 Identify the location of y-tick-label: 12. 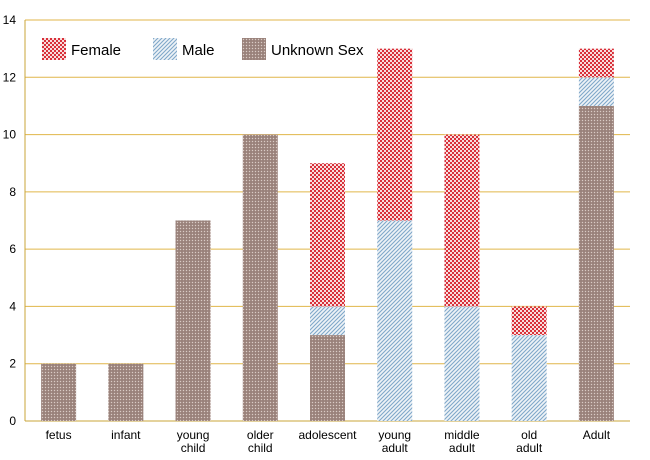
(10, 77).